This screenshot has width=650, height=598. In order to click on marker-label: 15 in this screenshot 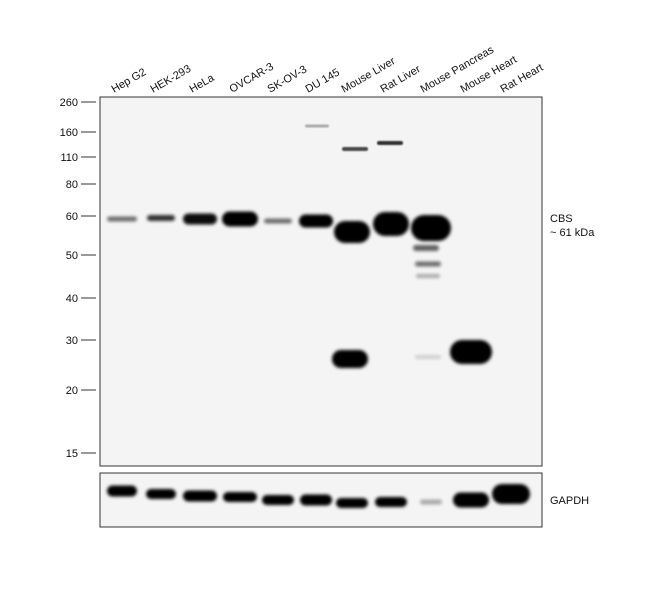, I will do `click(72, 454)`.